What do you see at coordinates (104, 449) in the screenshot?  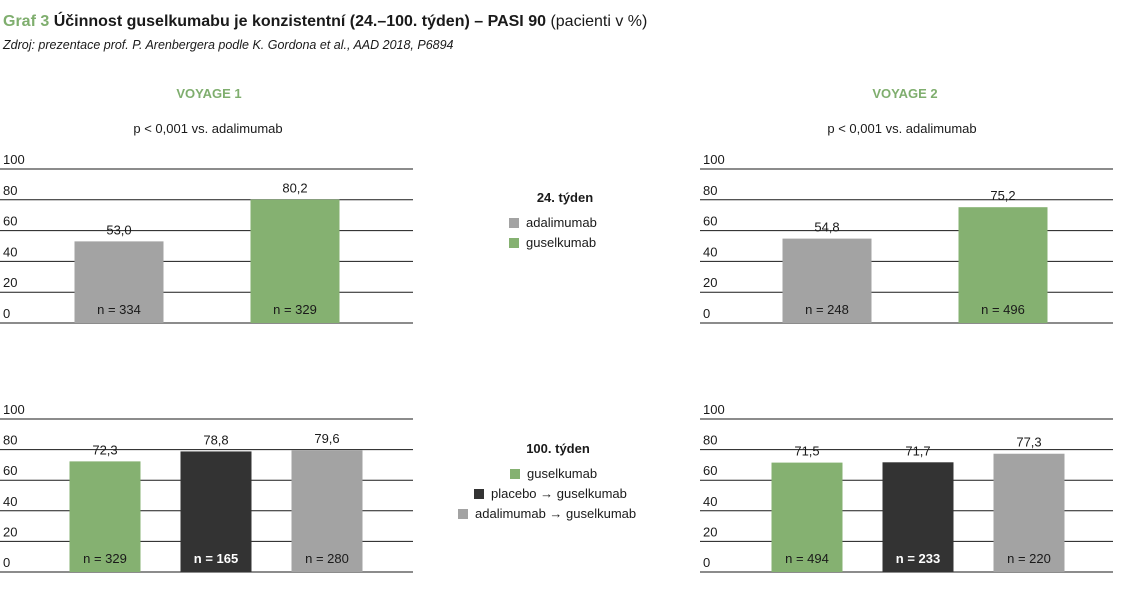 I see `bar-value-label: 72,3` at bounding box center [104, 449].